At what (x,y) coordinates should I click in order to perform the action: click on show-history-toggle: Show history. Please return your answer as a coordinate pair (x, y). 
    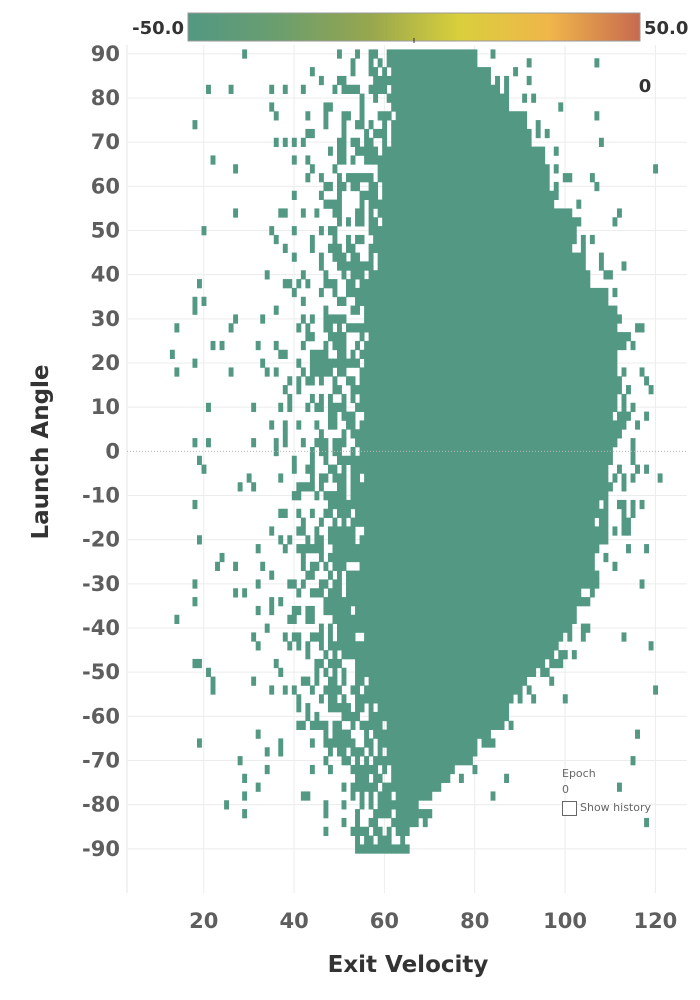
    Looking at the image, I should click on (622, 808).